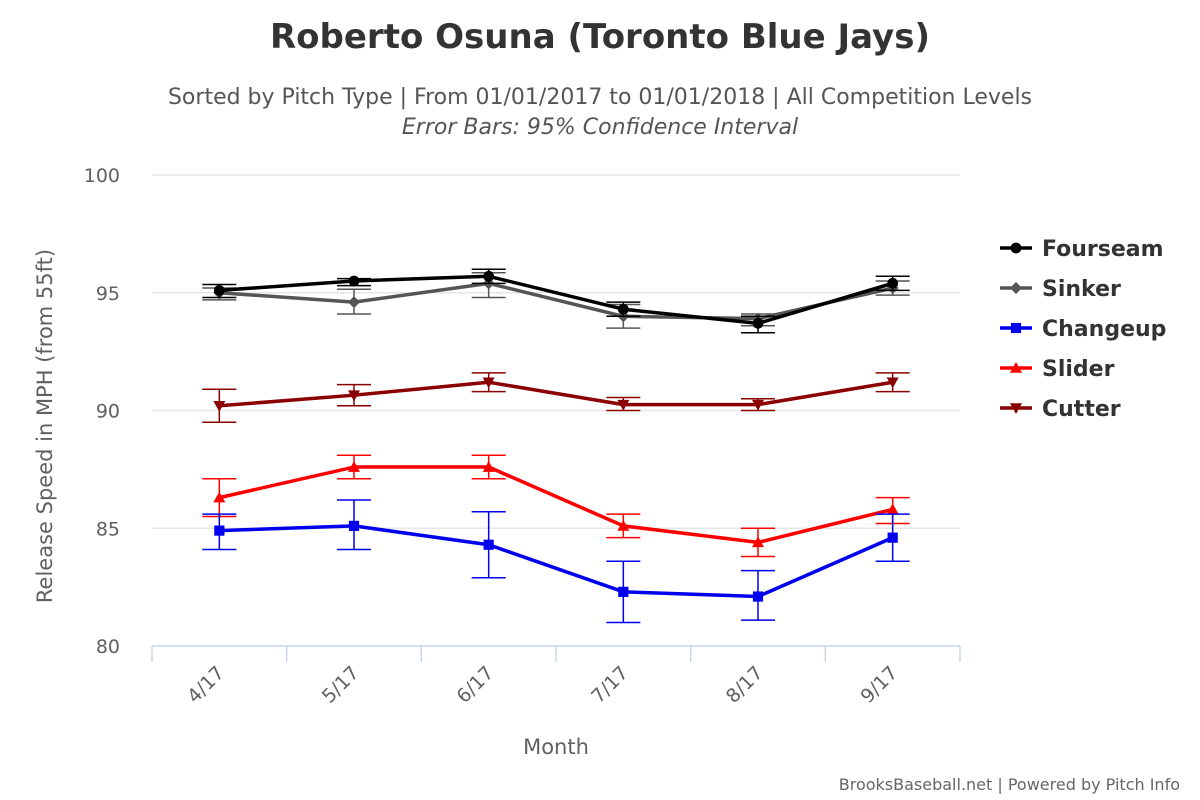 The image size is (1200, 800). I want to click on series-changeup, so click(556, 561).